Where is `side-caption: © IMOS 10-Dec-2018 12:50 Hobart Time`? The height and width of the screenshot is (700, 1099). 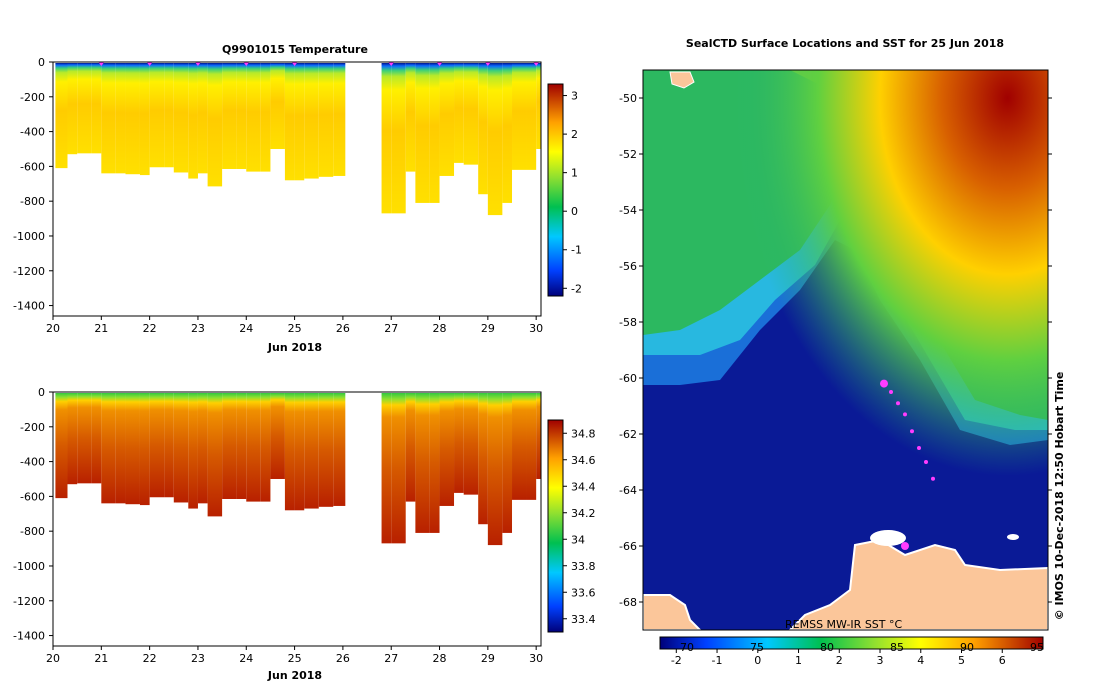 side-caption: © IMOS 10-Dec-2018 12:50 Hobart Time is located at coordinates (1059, 496).